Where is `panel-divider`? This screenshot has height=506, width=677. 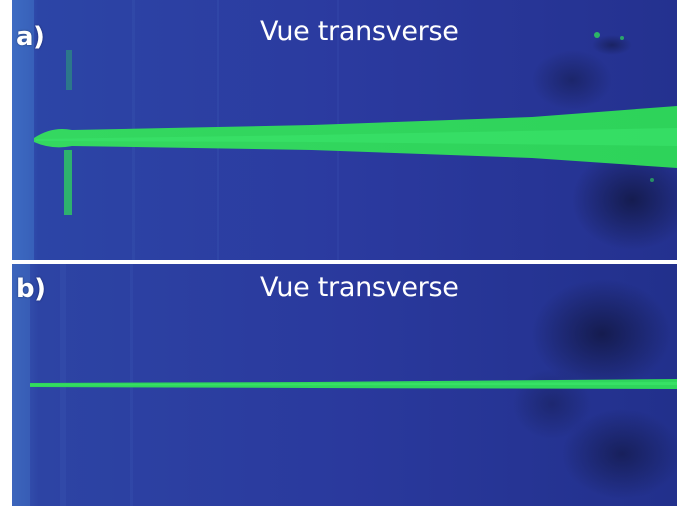
panel-divider is located at coordinates (344, 262).